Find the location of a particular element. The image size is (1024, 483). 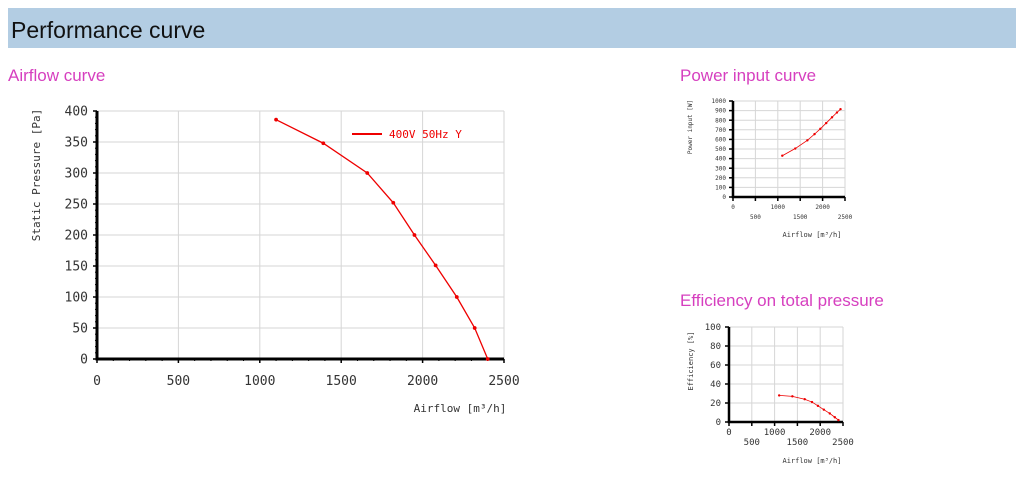

y-tick-label: 900 is located at coordinates (720, 111).